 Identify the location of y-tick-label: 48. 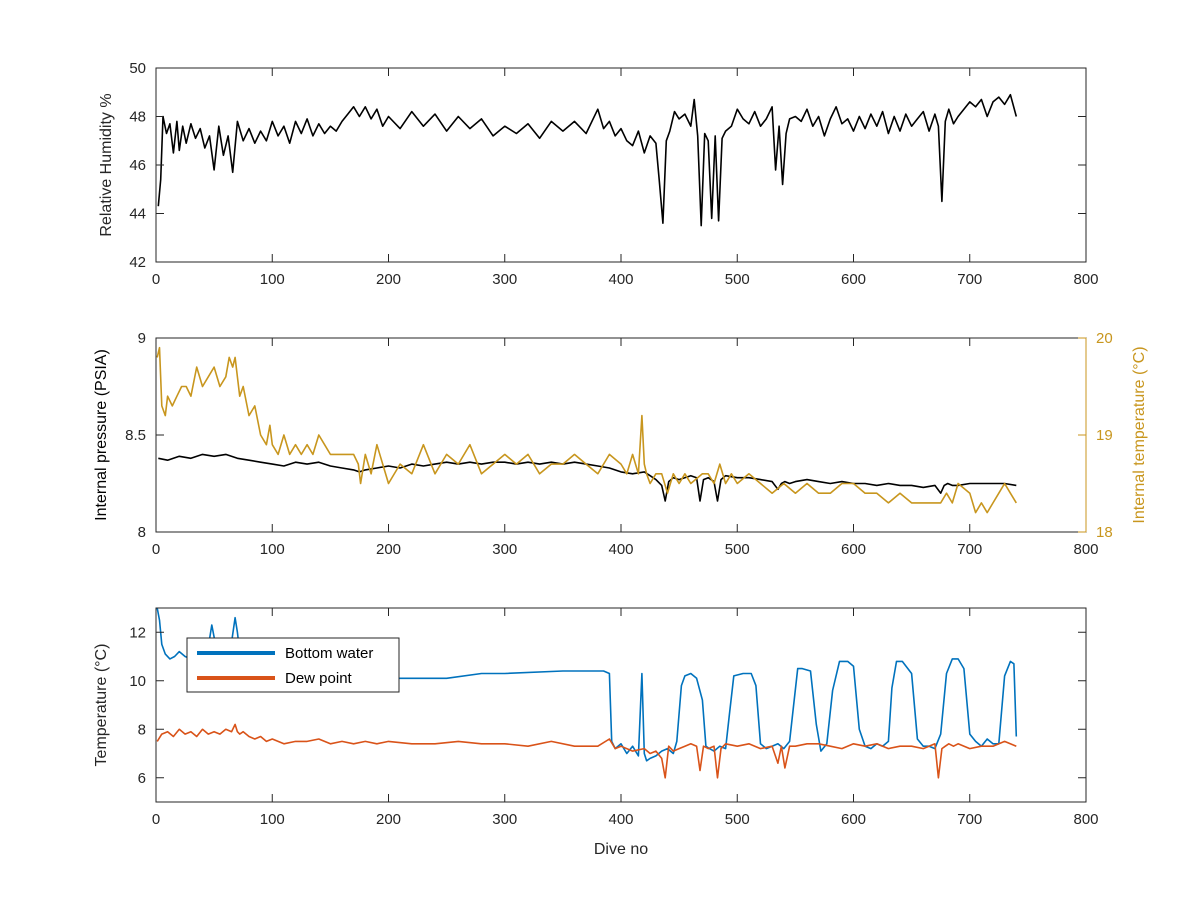
(137, 117).